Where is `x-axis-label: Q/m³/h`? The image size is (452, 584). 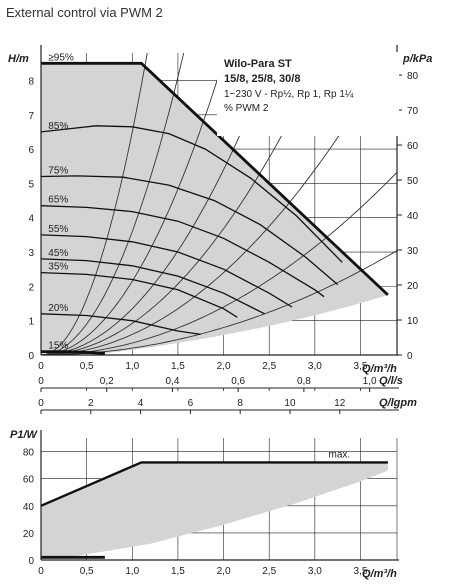
x-axis-label: Q/m³/h is located at coordinates (379, 369).